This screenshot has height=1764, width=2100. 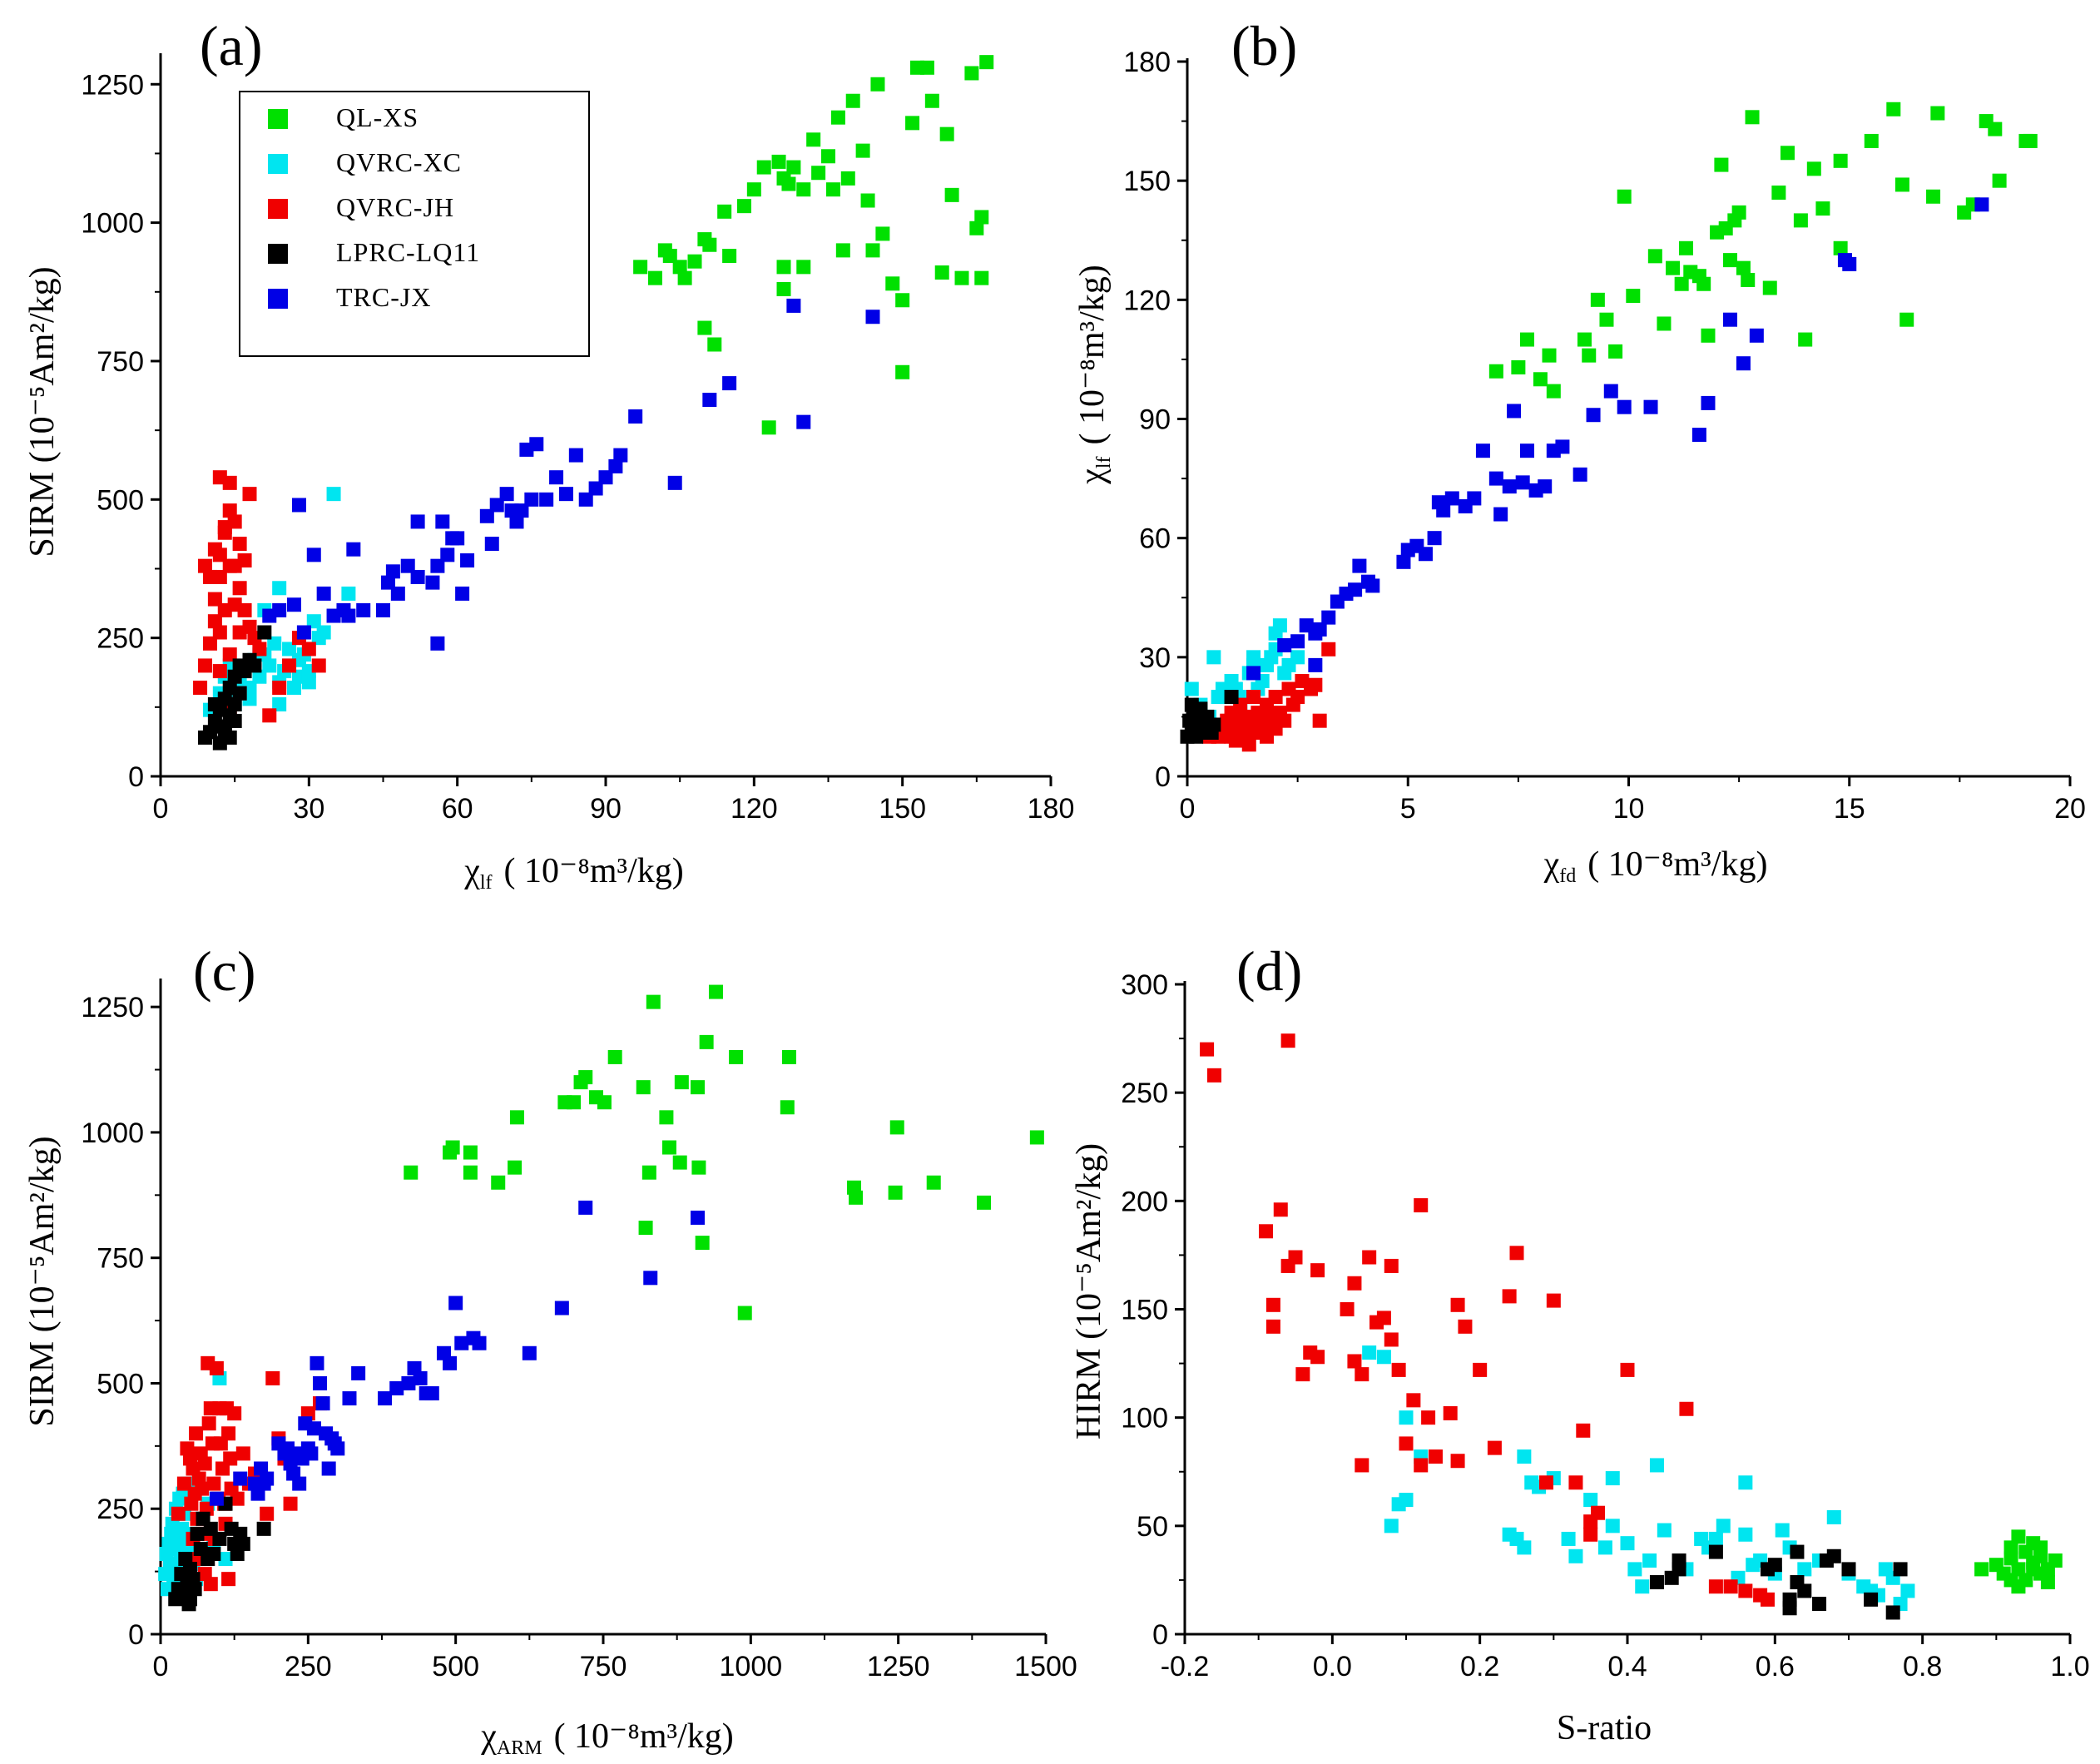 I want to click on panel-d-y-tick-label: 300, so click(x=1144, y=985).